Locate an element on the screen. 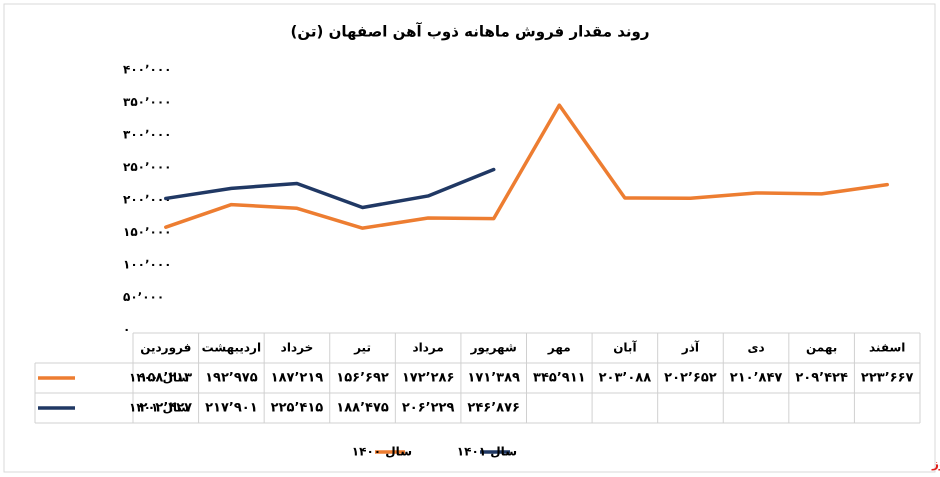 This screenshot has height=477, width=940. y-tick-label: ۴۰۰٬۰۰۰ is located at coordinates (147, 70).